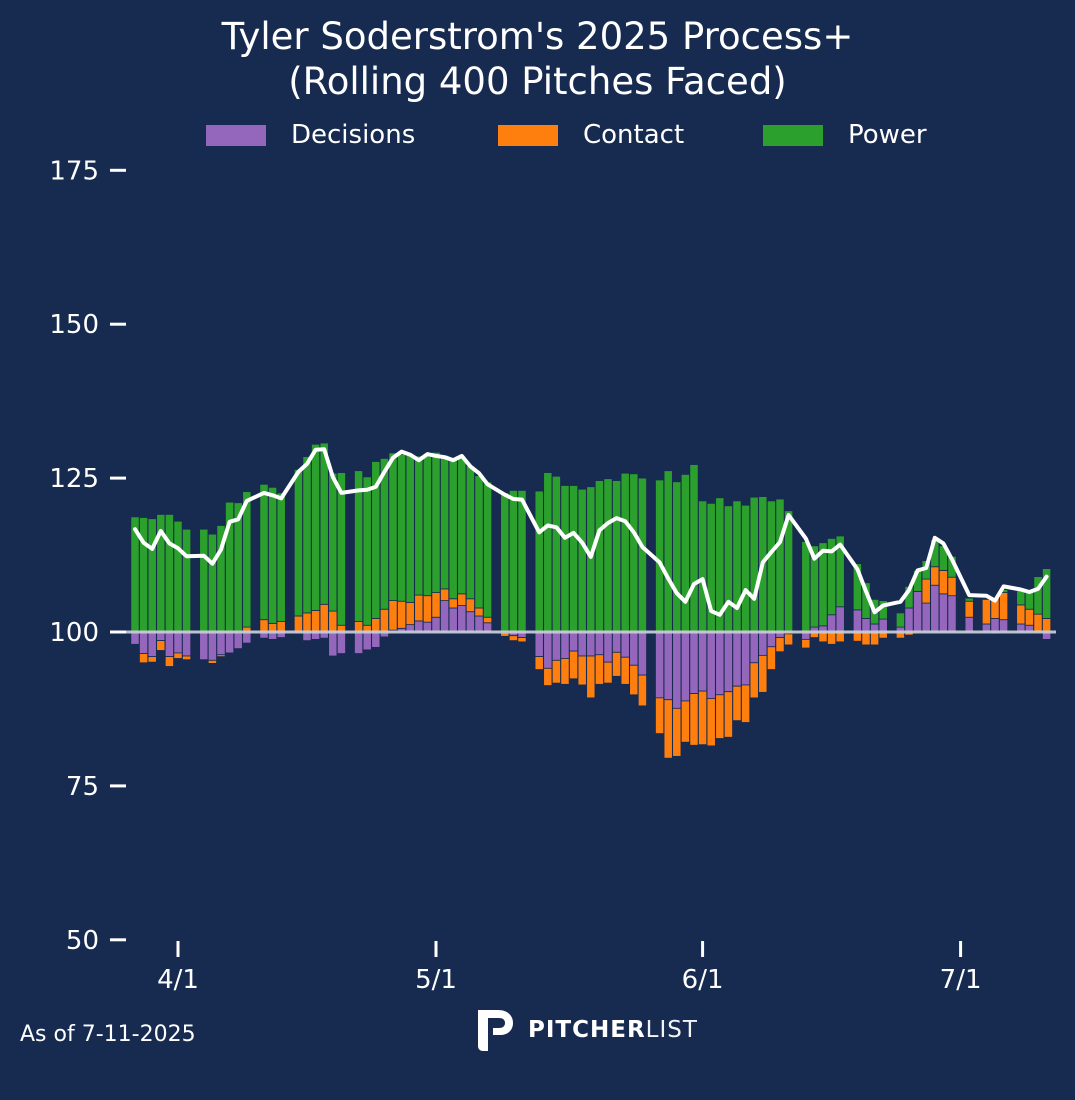 This screenshot has height=1100, width=1075. Describe the element at coordinates (961, 980) in the screenshot. I see `x-tick-label: 7/1` at that location.